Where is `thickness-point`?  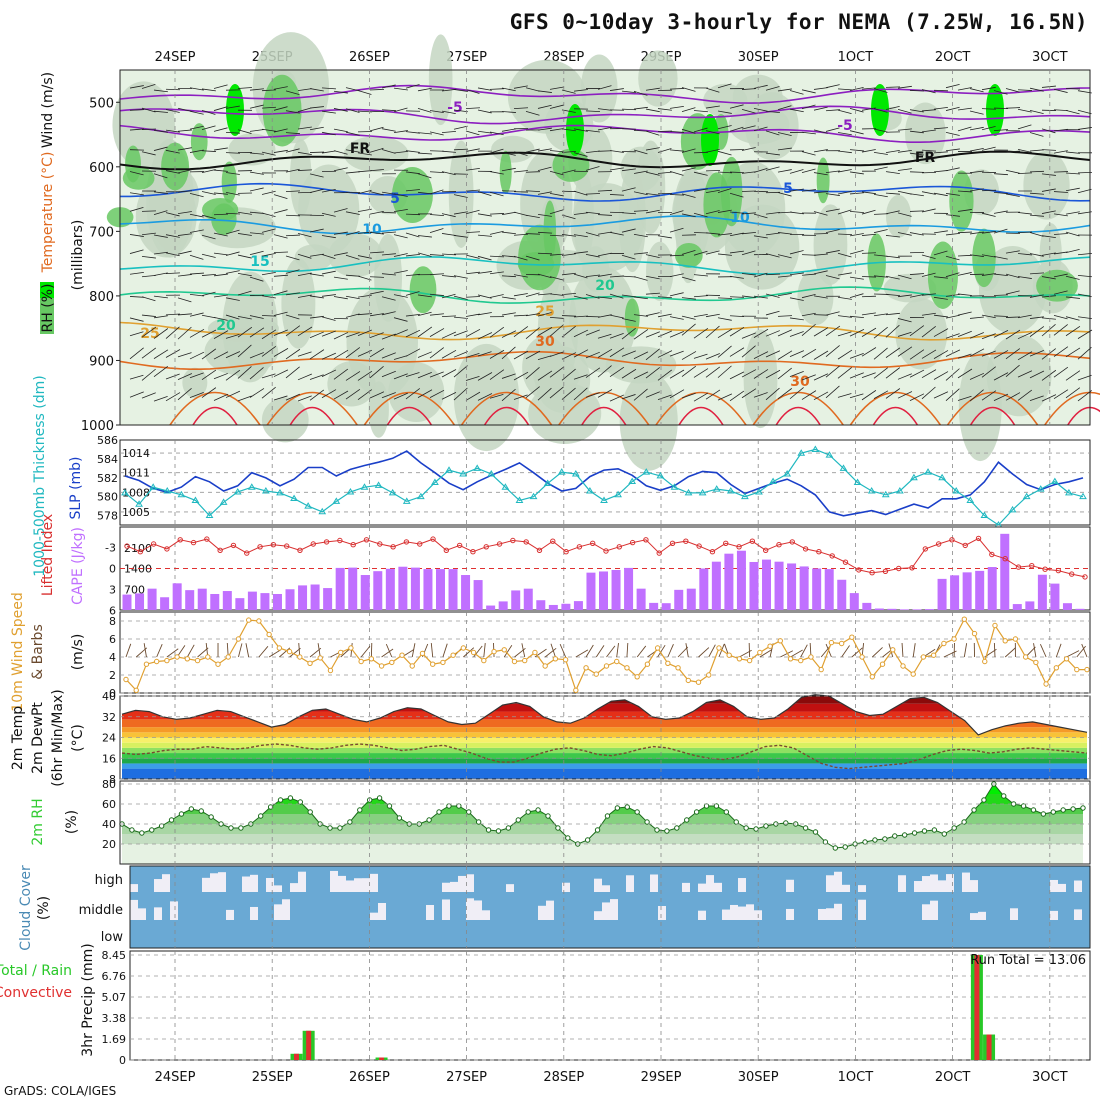
thickness-point is located at coordinates (1026, 496).